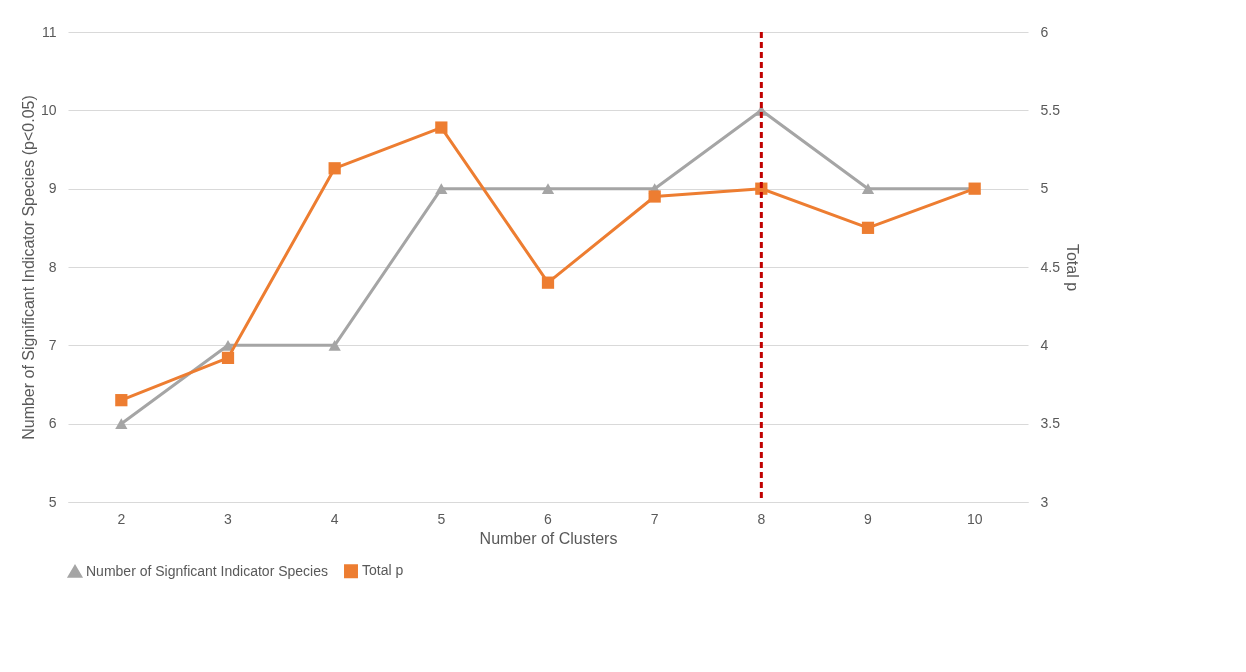 The height and width of the screenshot is (672, 1246). Describe the element at coordinates (49, 31) in the screenshot. I see `y-tick-label: 11` at that location.